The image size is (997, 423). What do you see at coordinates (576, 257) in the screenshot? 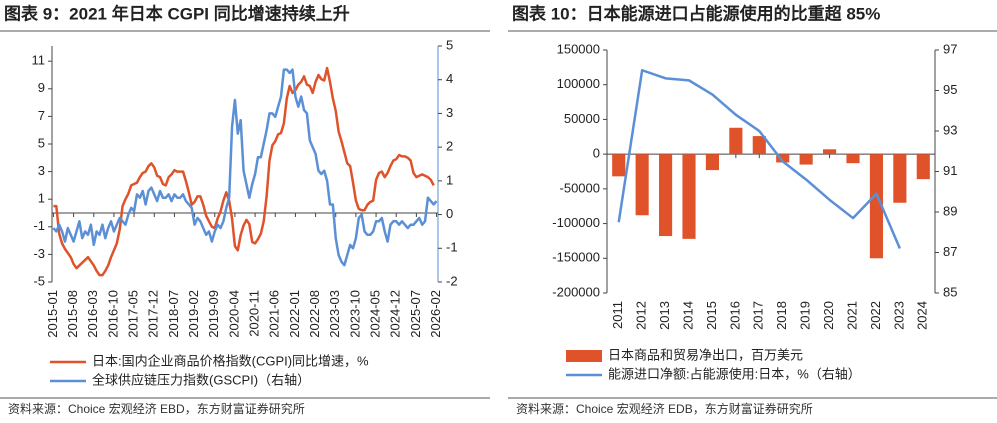
I see `y-tick-label: -150000` at bounding box center [576, 257].